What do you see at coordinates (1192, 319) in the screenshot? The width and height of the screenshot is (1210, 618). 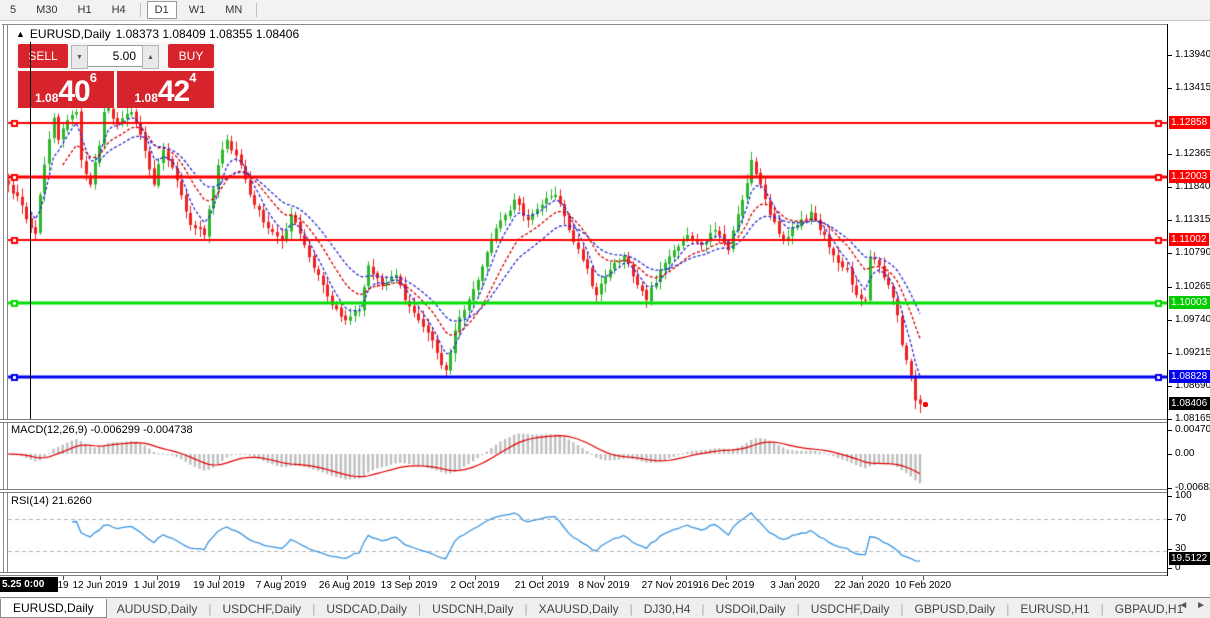 I see `price-tick-label: 1.09740` at bounding box center [1192, 319].